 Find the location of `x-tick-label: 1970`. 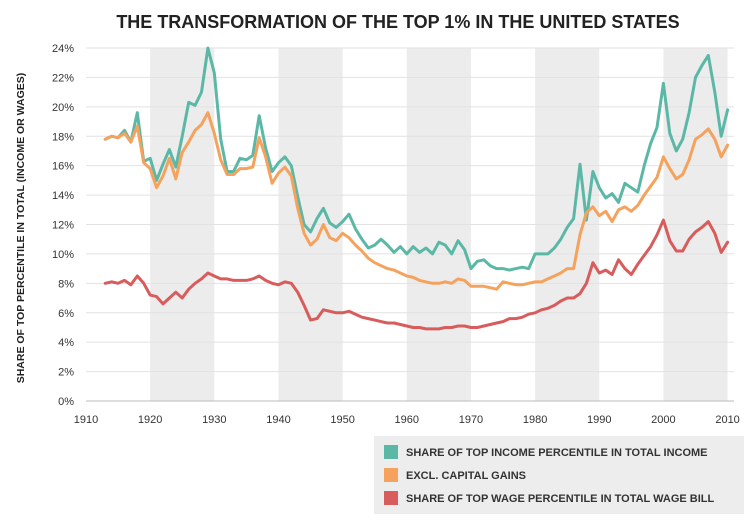

x-tick-label: 1970 is located at coordinates (471, 420).